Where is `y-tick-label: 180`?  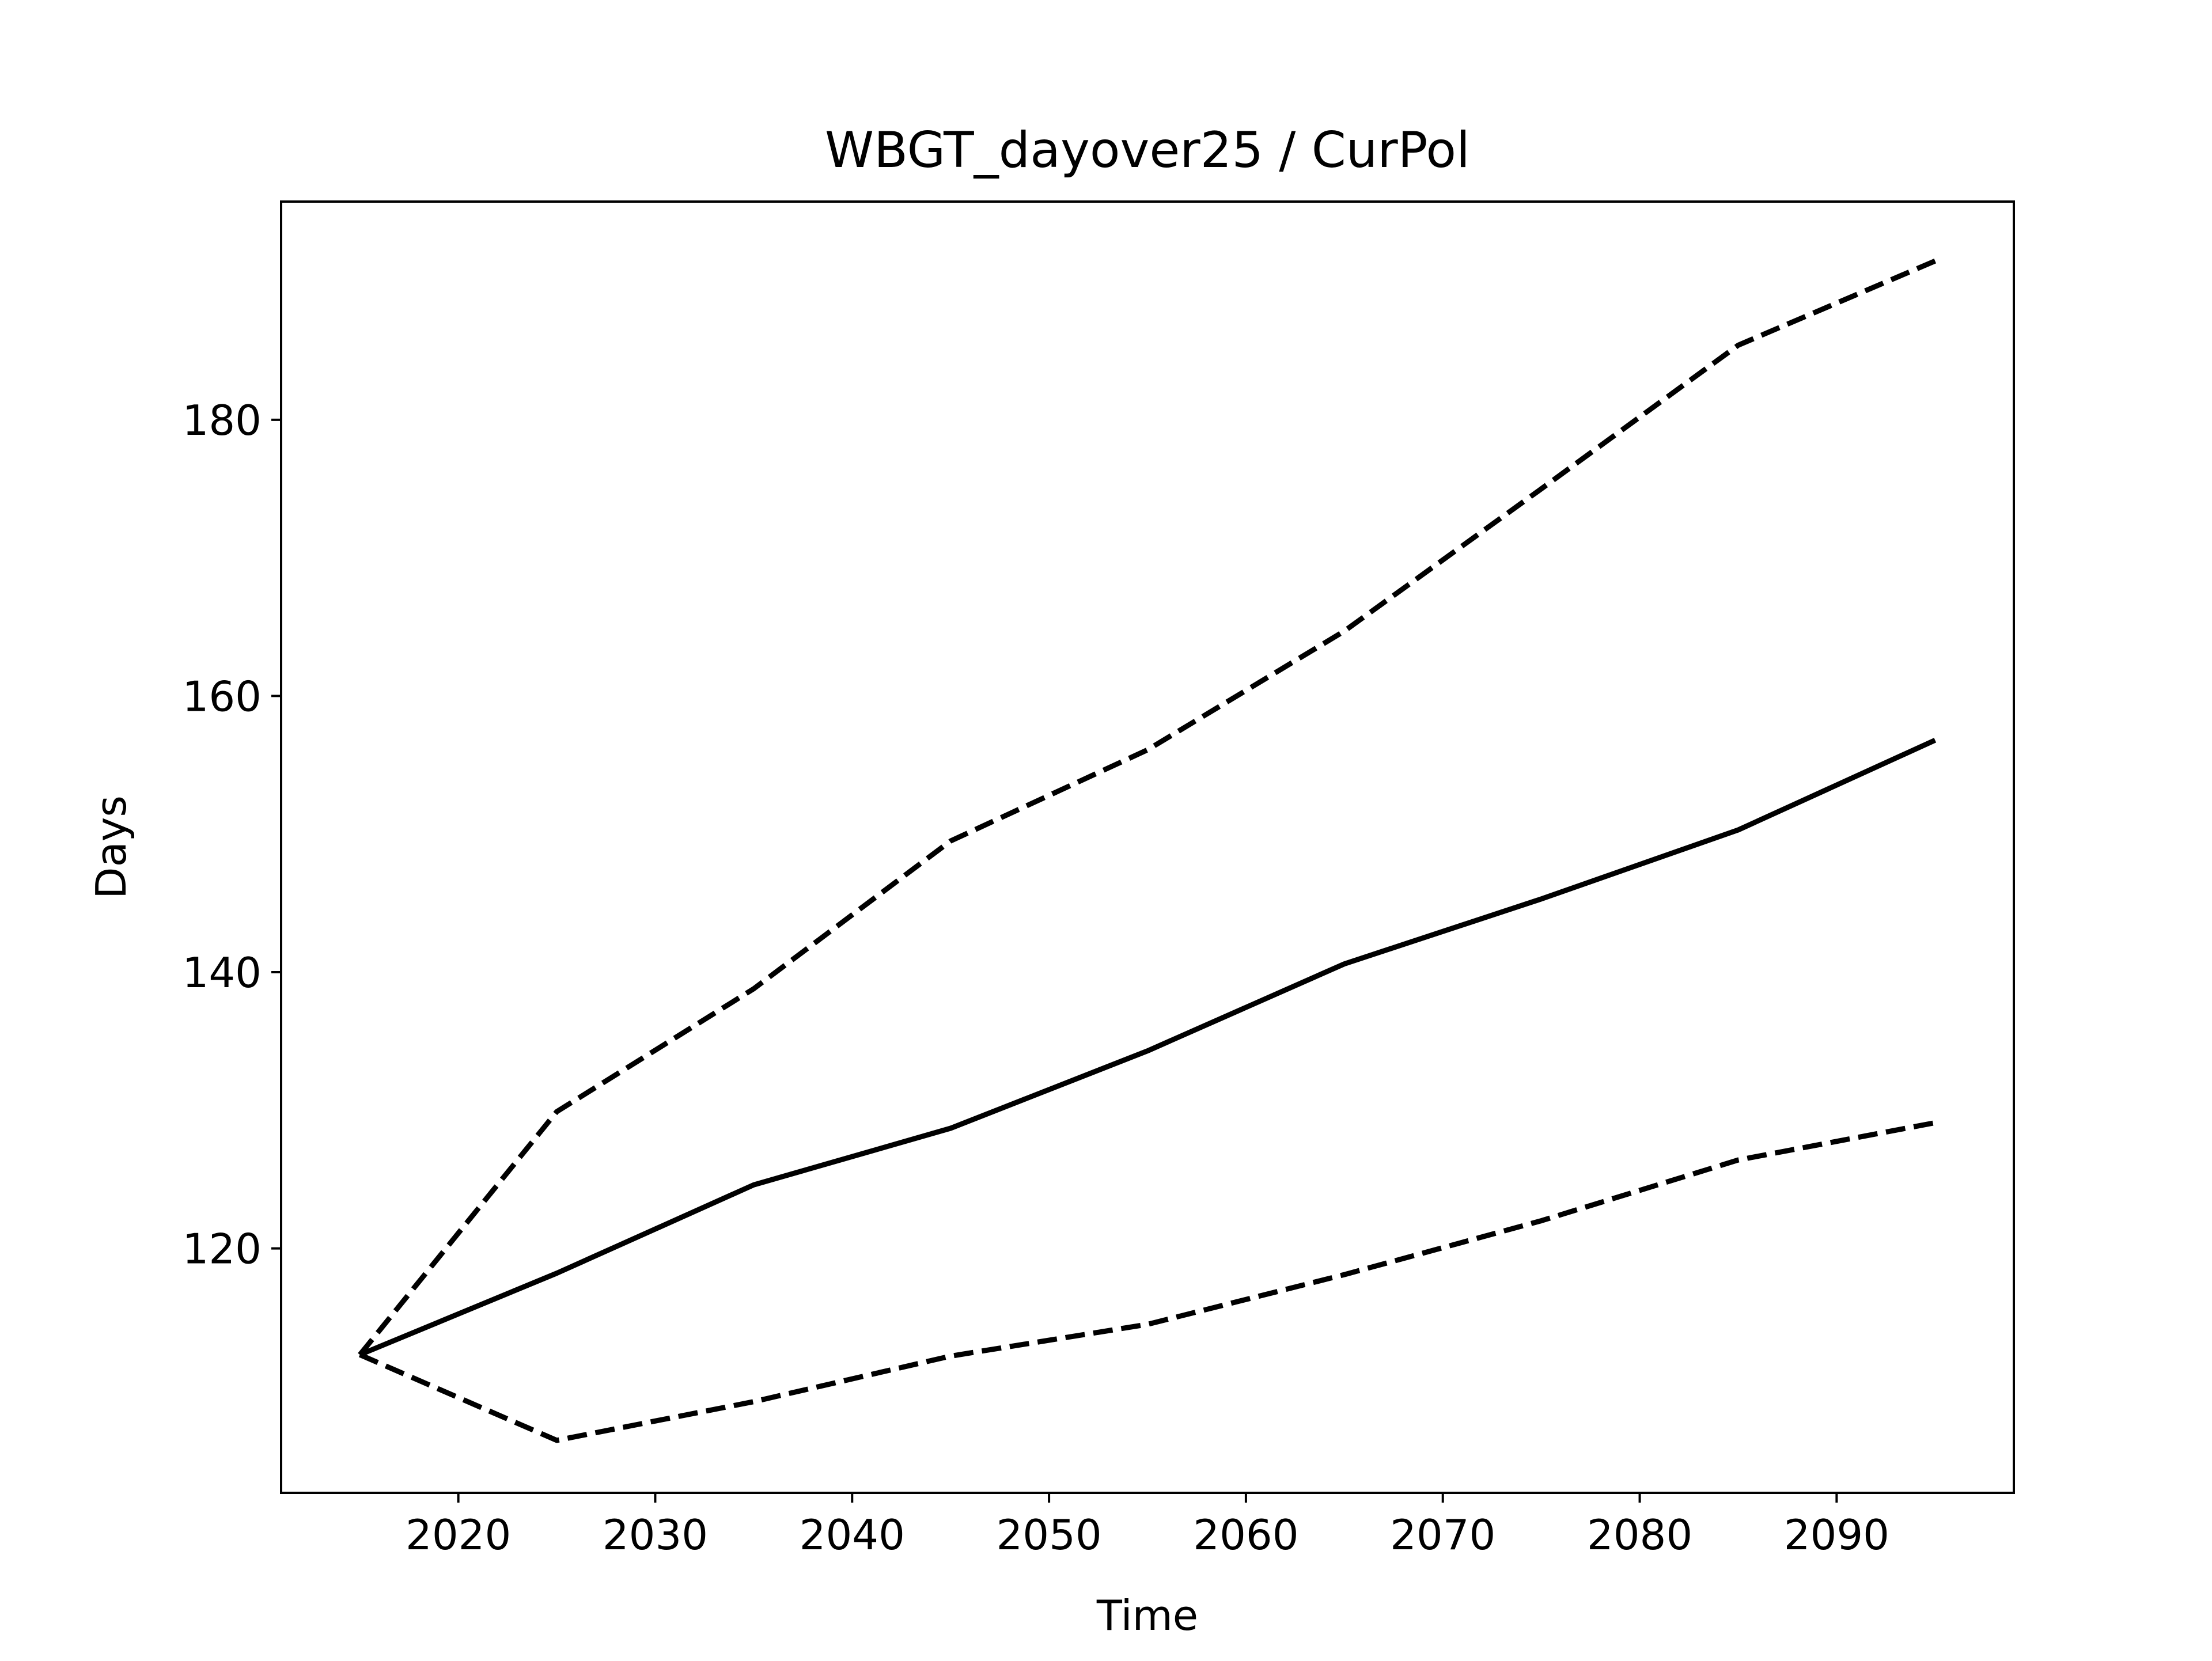 y-tick-label: 180 is located at coordinates (222, 420).